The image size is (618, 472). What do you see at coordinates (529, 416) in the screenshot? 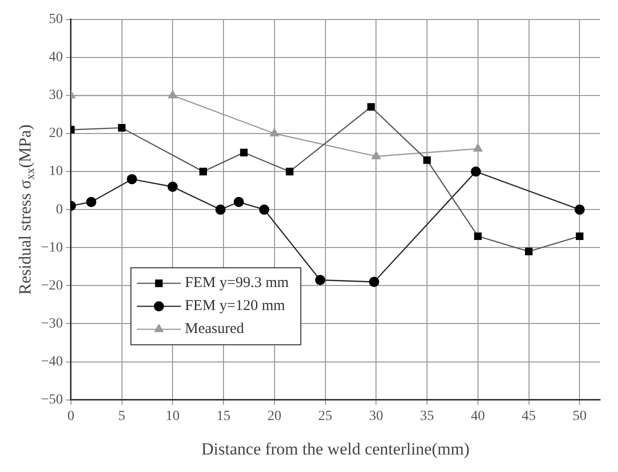
I see `x-tick-label: 45` at bounding box center [529, 416].